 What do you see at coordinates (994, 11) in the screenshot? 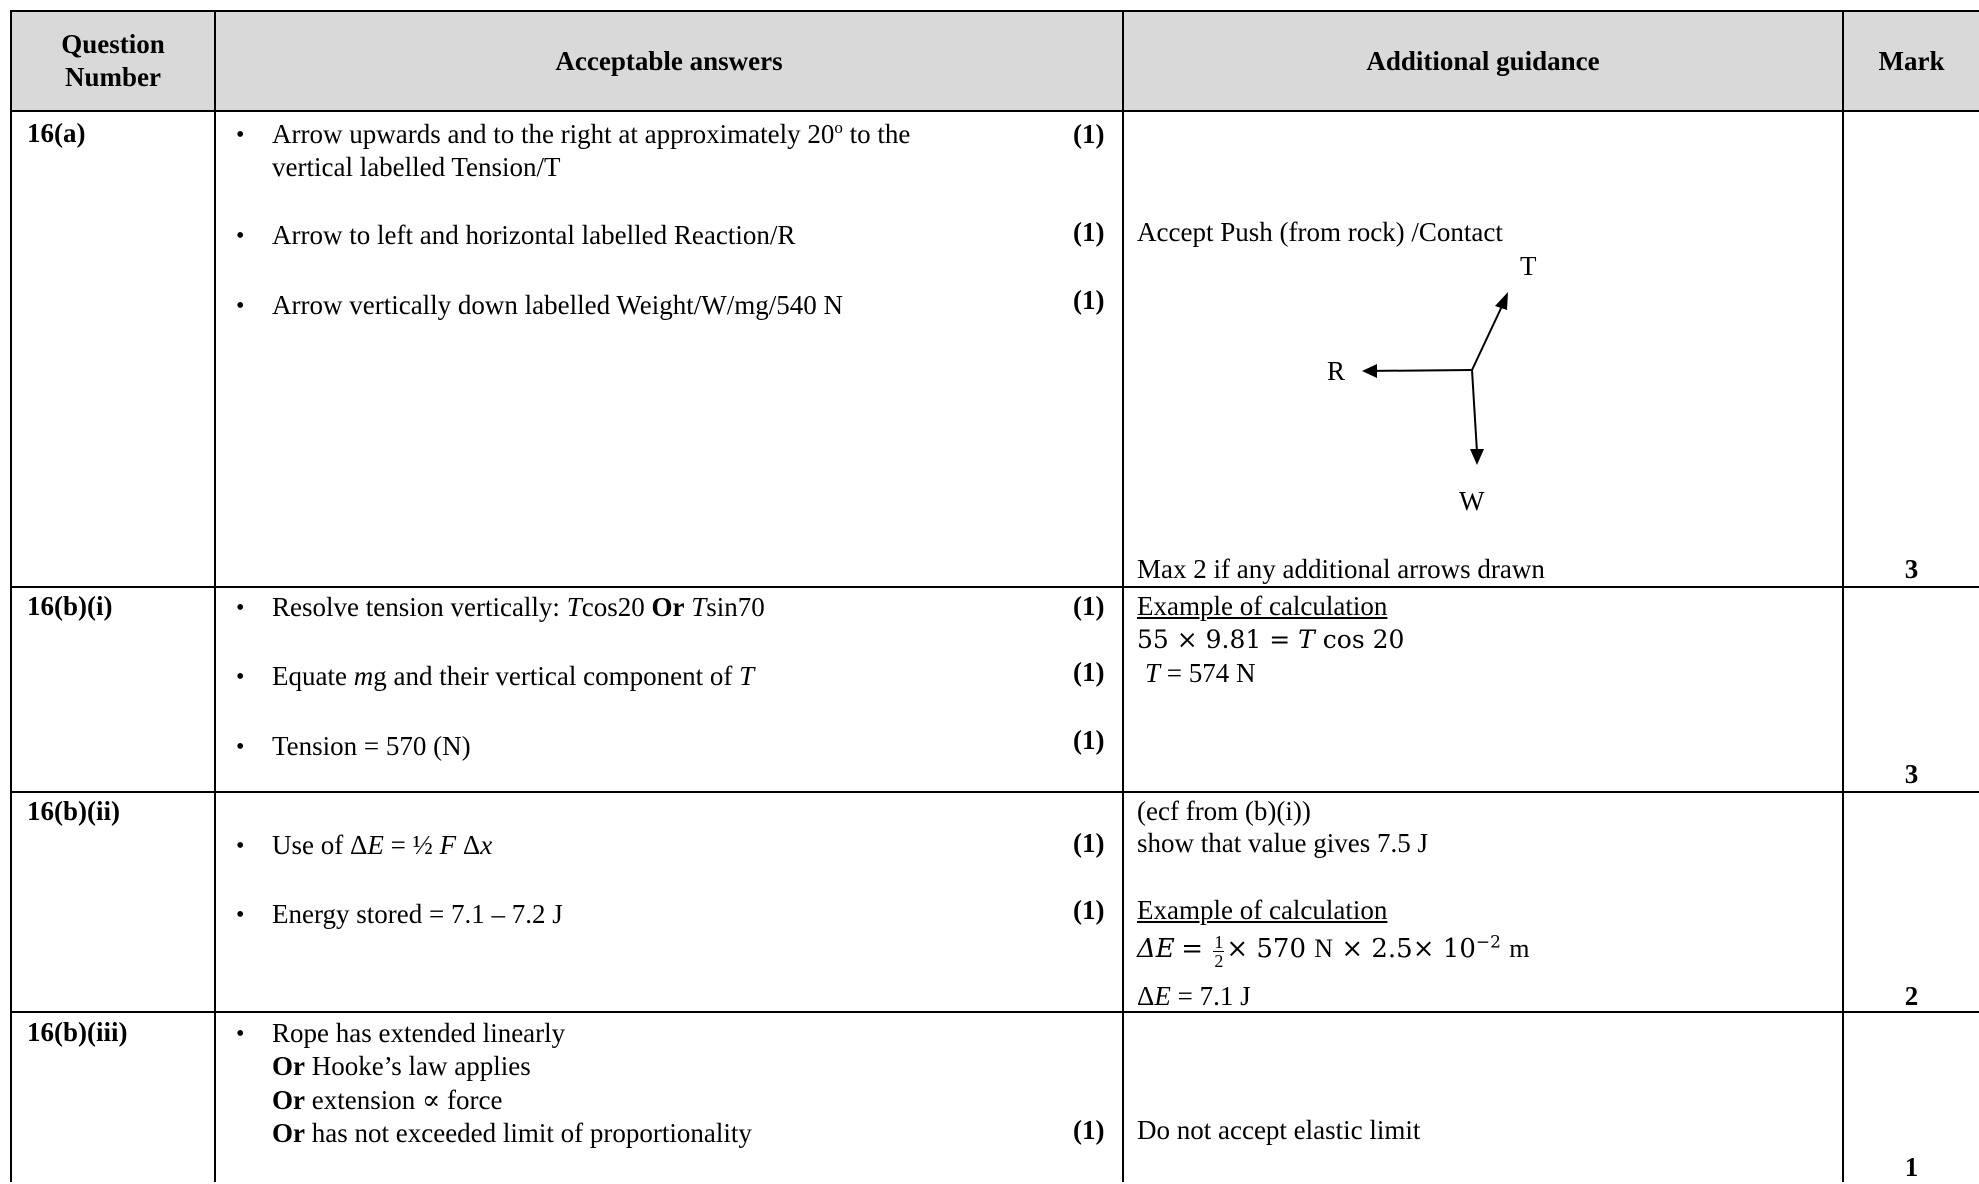
I see `table-border-top` at bounding box center [994, 11].